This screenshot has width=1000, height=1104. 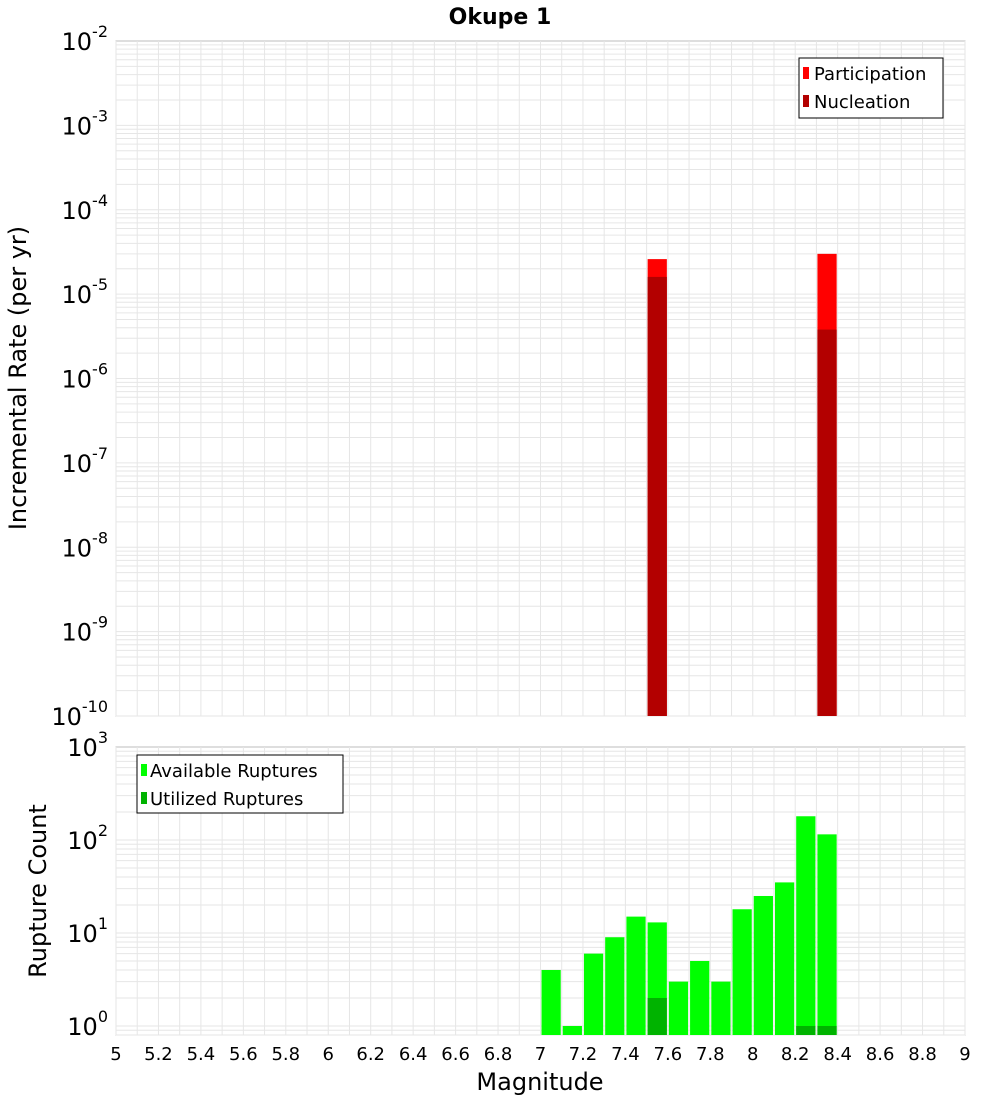 What do you see at coordinates (795, 1054) in the screenshot?
I see `x-tick-label: 8.2` at bounding box center [795, 1054].